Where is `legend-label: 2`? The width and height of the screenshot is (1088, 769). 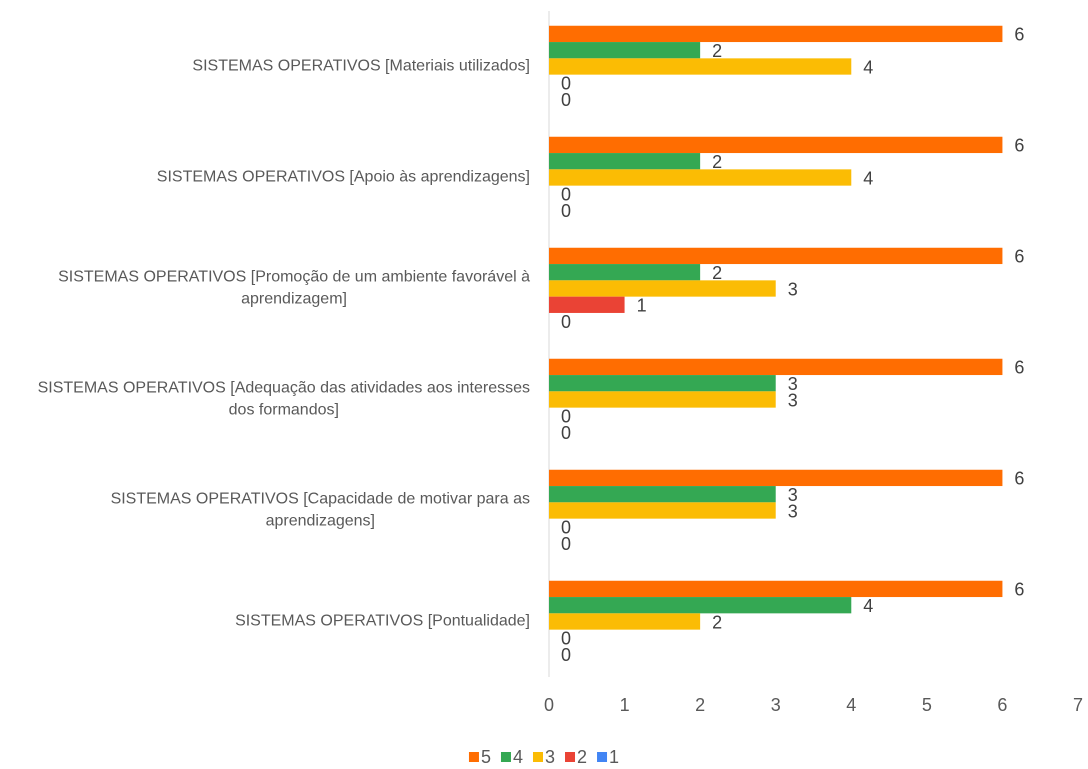 legend-label: 2 is located at coordinates (582, 757).